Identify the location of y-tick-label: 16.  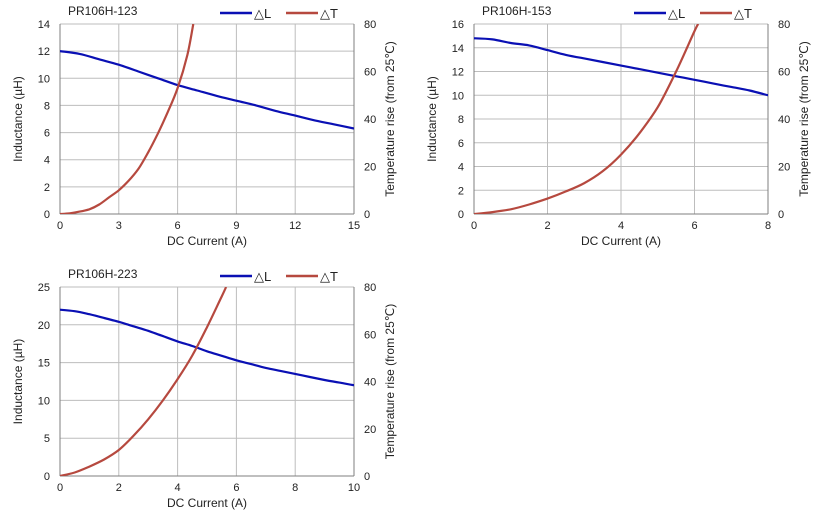
(458, 25).